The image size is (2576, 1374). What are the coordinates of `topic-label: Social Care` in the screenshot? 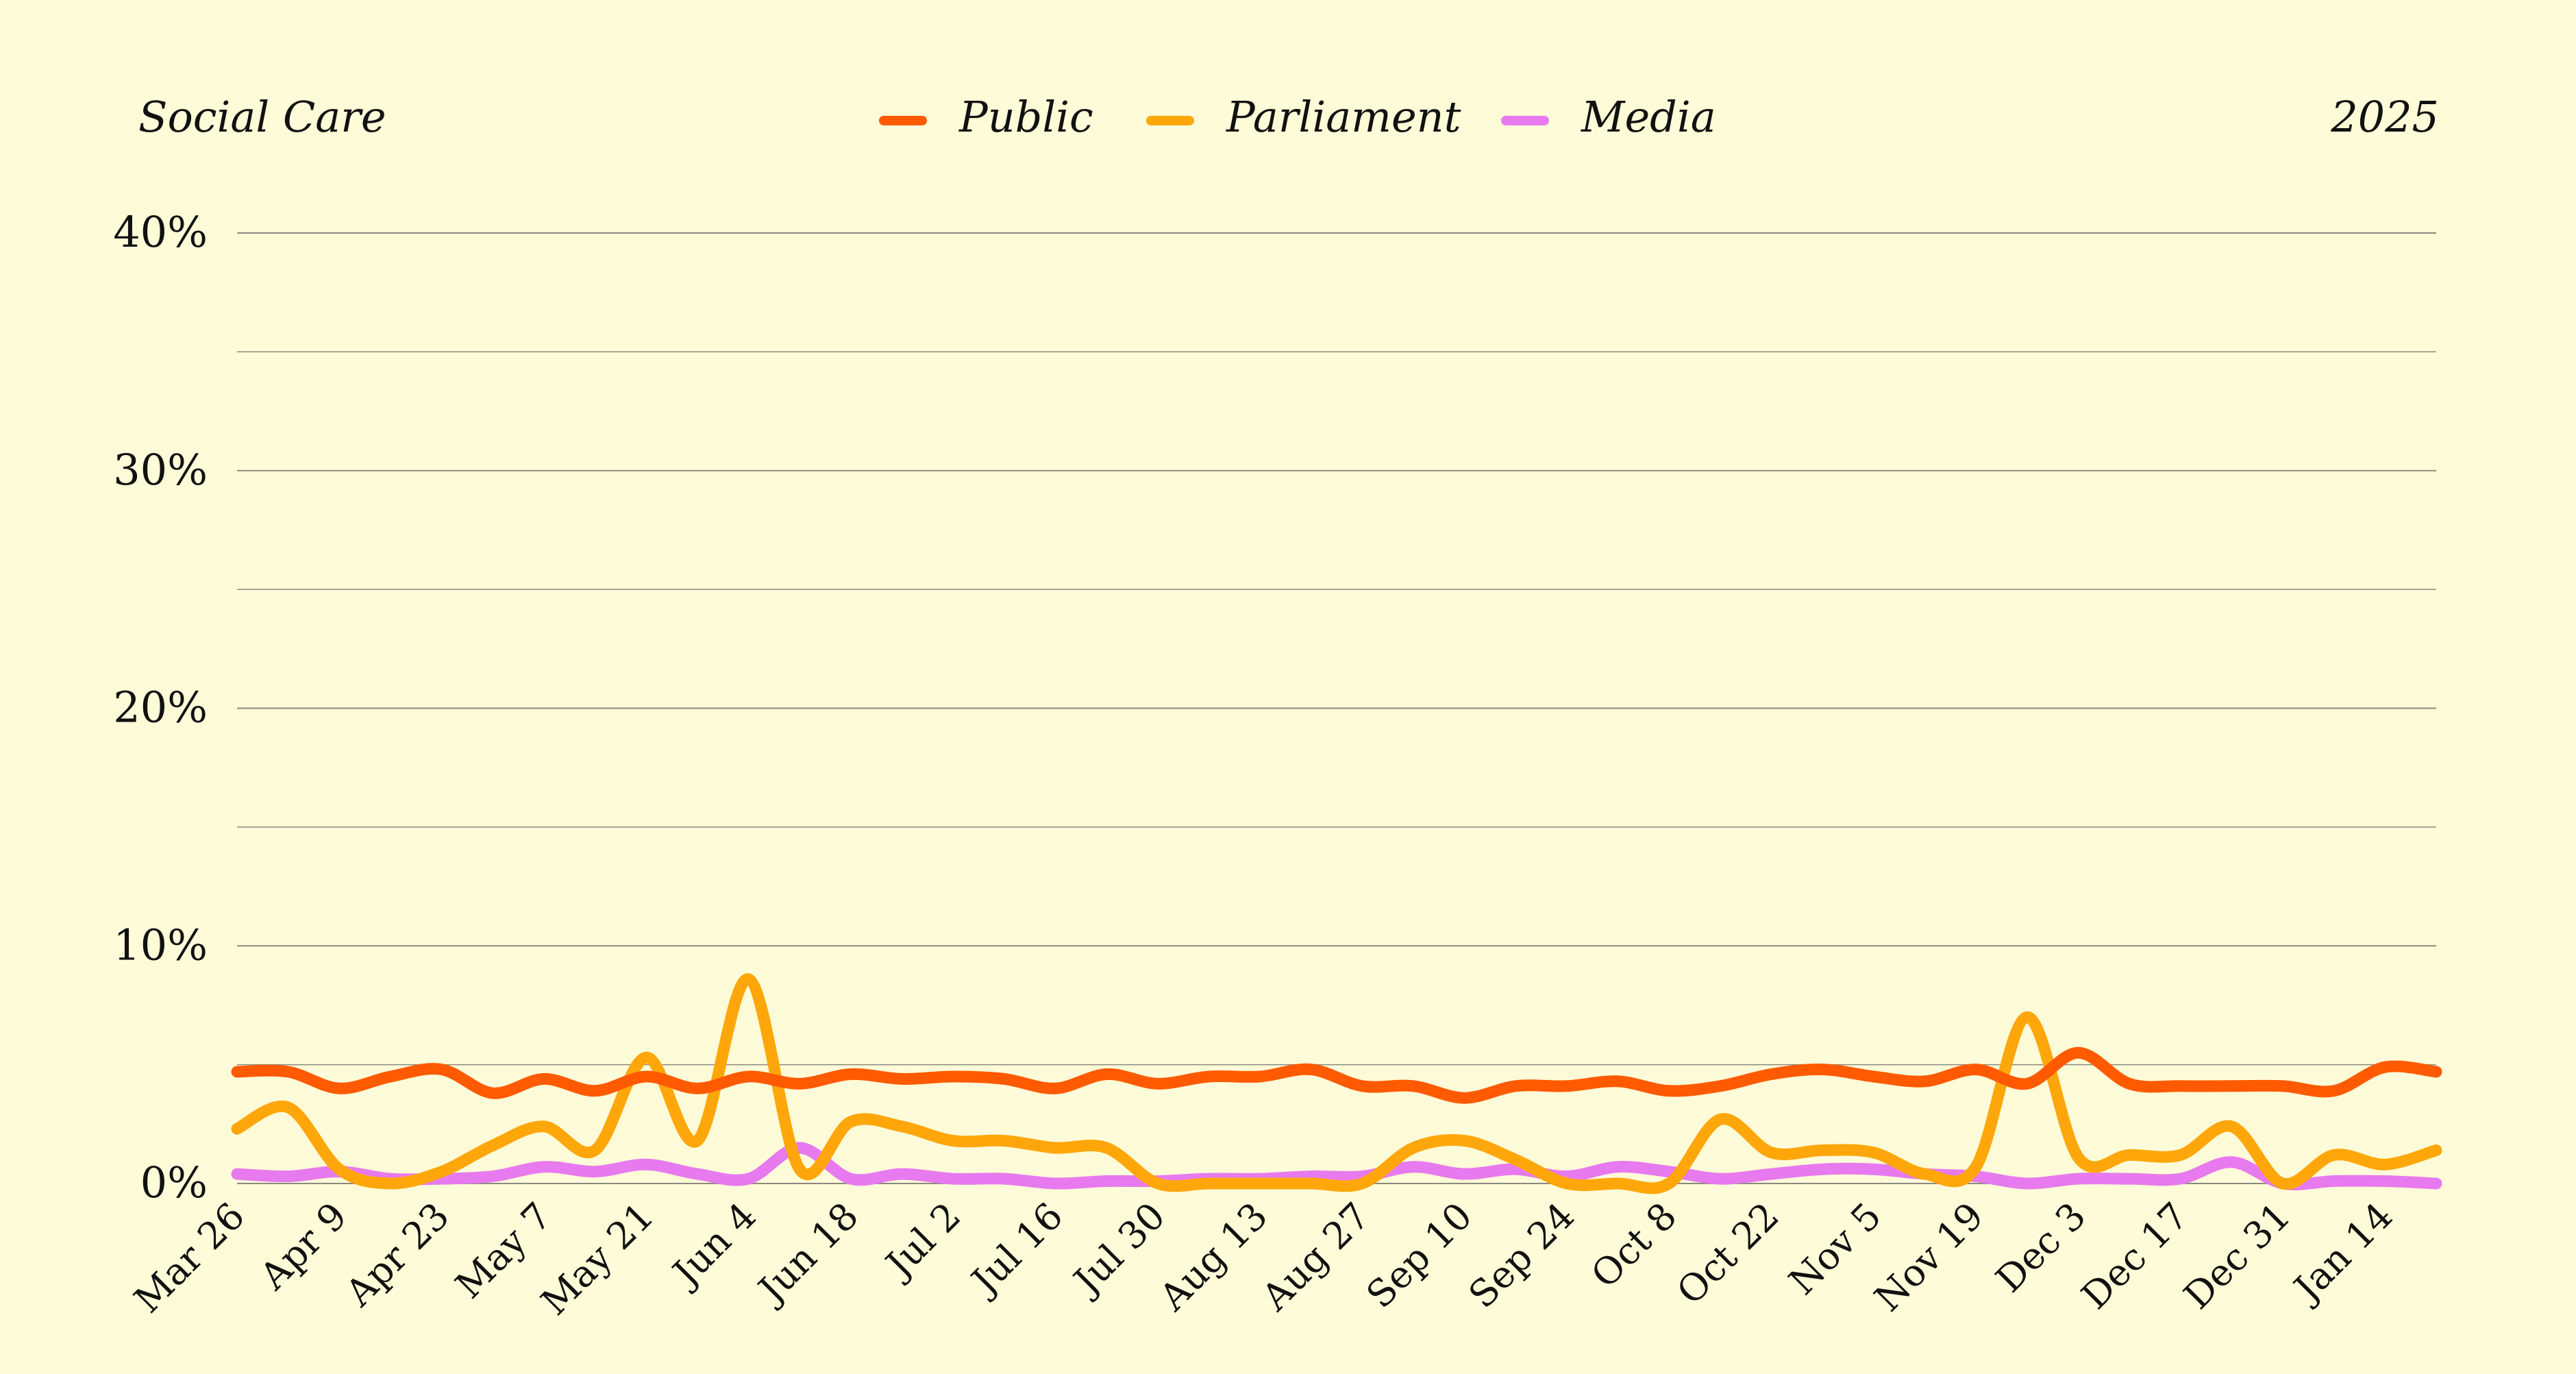 It's located at (262, 117).